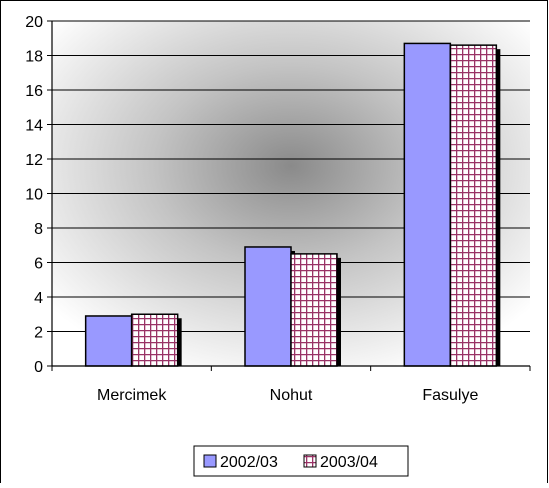 The height and width of the screenshot is (488, 549). Describe the element at coordinates (473, 205) in the screenshot. I see `bar-2003-04-fasulye` at that location.